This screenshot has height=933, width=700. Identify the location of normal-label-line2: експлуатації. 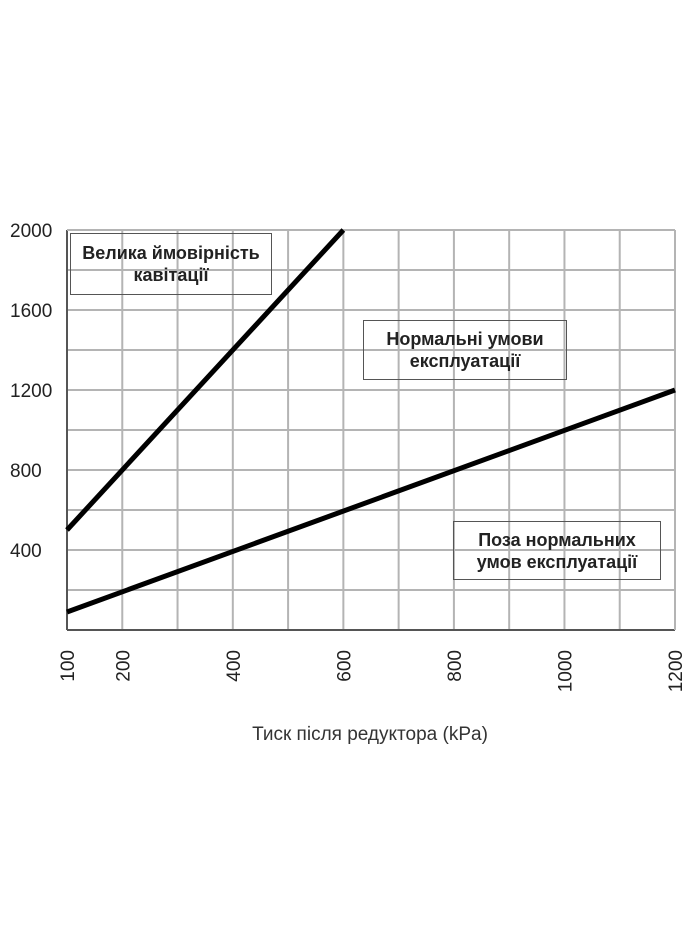
(465, 361).